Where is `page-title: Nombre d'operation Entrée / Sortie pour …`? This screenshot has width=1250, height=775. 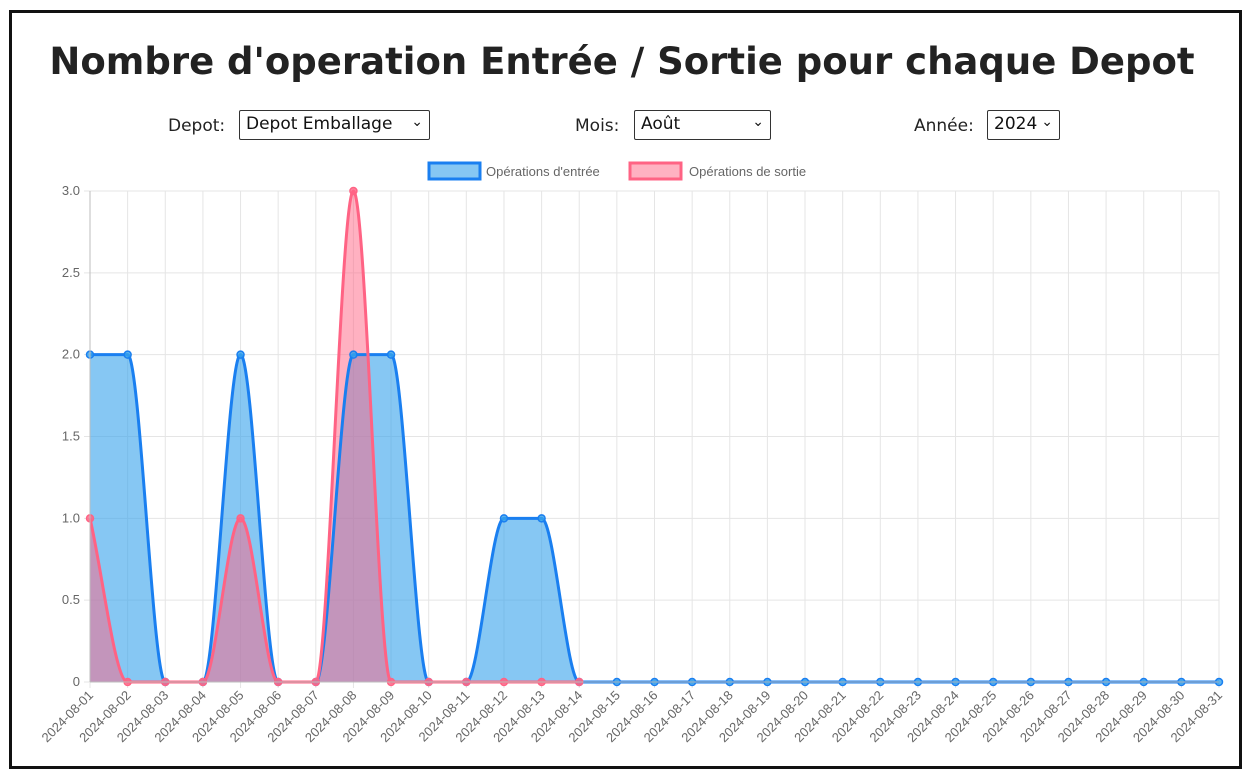
page-title: Nombre d'operation Entrée / Sortie pour … is located at coordinates (622, 61).